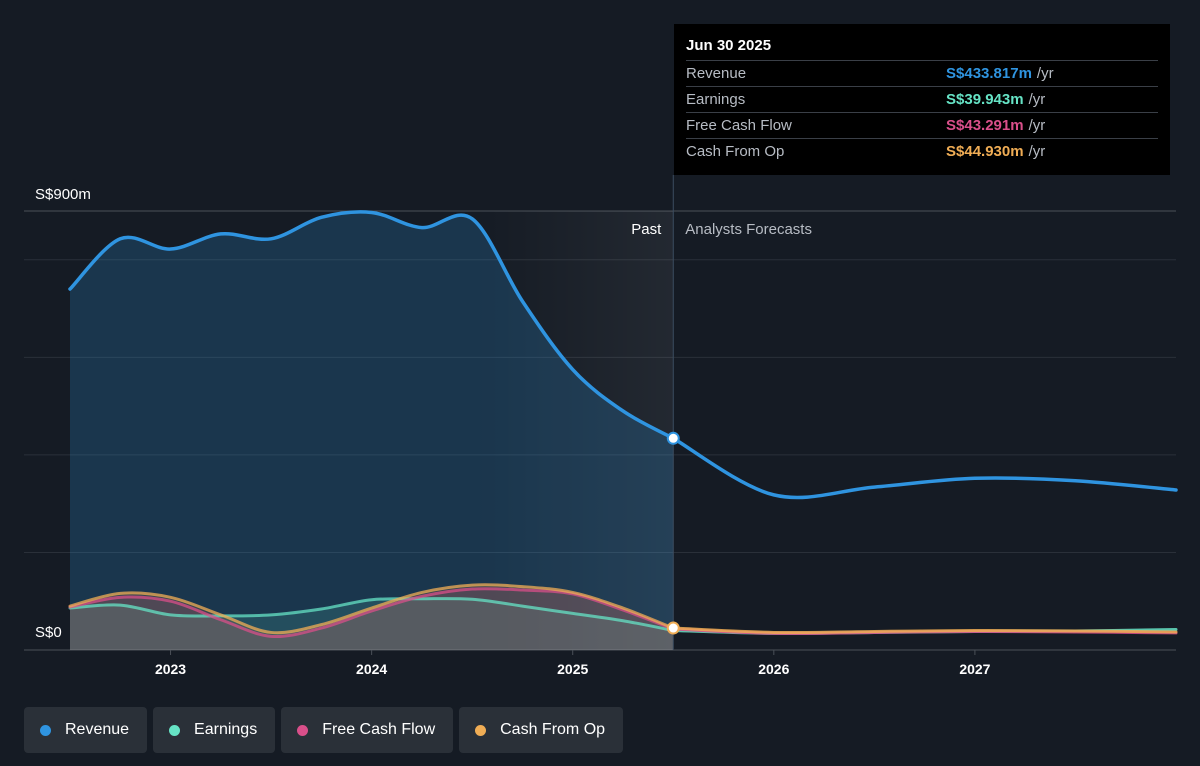 Image resolution: width=1200 pixels, height=766 pixels. I want to click on area-cash-from-op, so click(372, 617).